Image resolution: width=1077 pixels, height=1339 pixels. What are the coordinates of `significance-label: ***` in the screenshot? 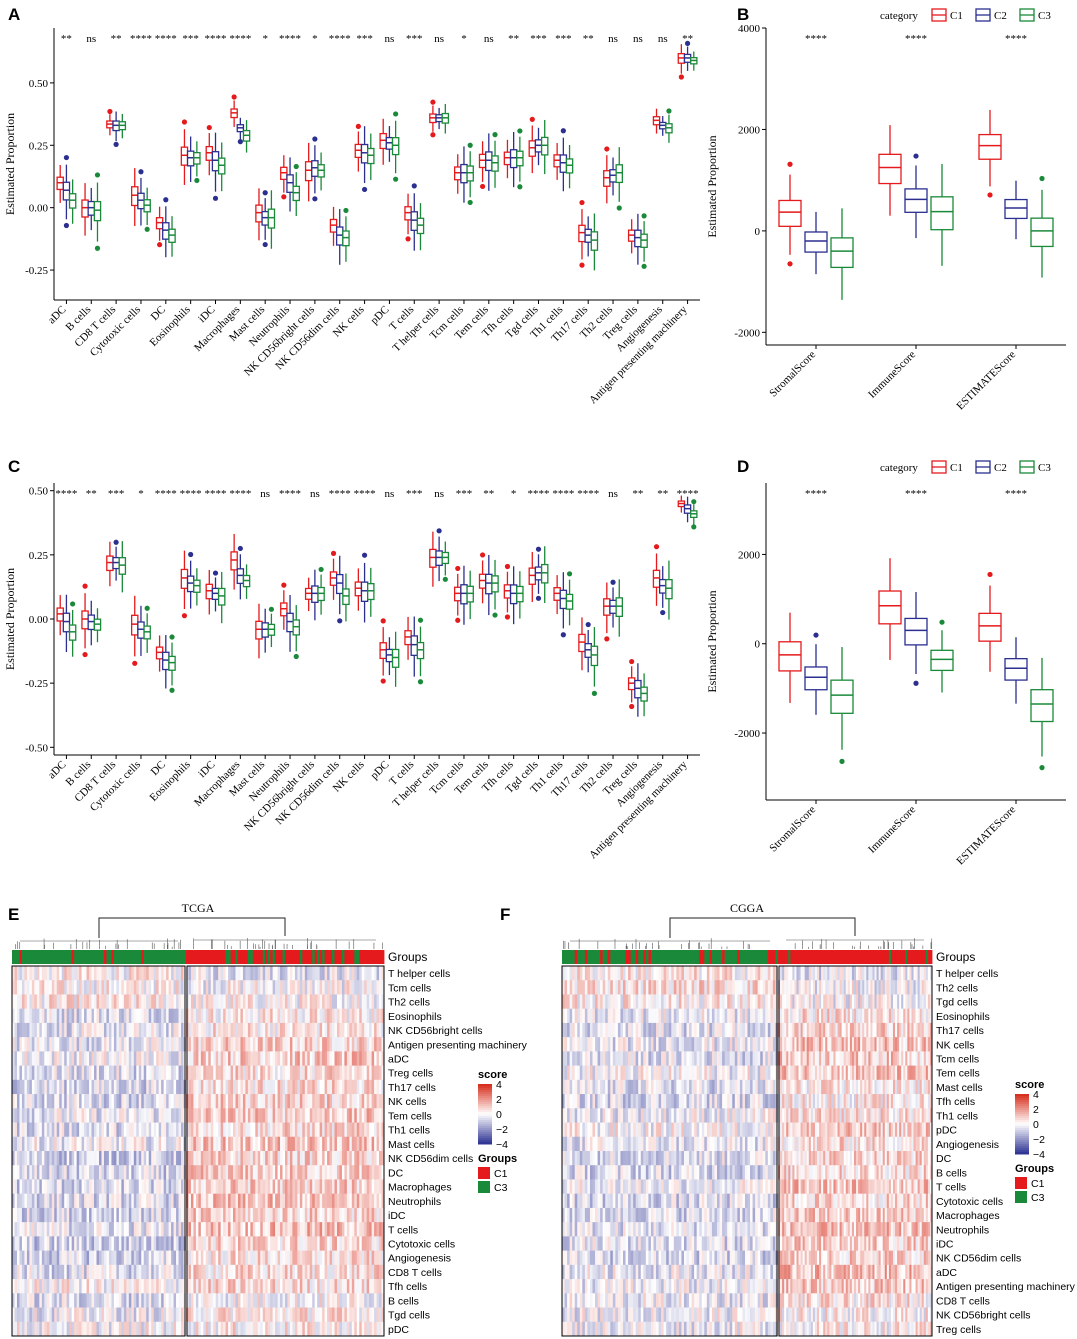 It's located at (538, 39).